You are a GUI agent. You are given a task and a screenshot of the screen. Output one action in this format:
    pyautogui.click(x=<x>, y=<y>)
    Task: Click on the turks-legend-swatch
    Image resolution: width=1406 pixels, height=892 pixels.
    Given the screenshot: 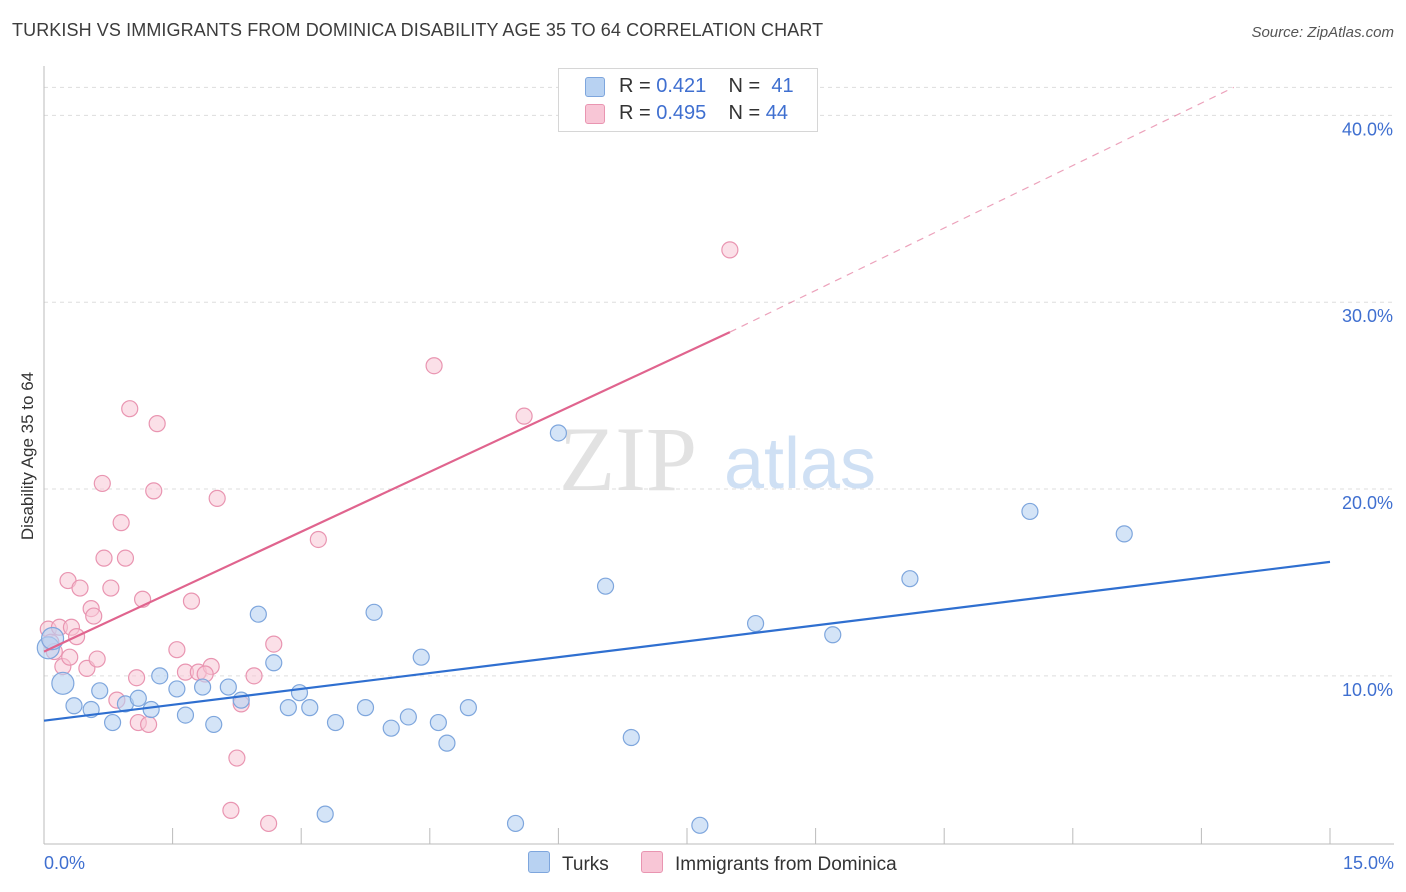 What is the action you would take?
    pyautogui.click(x=539, y=862)
    